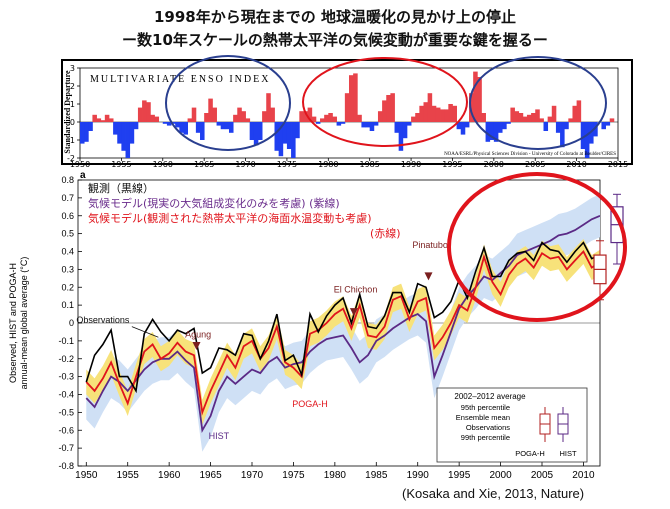  Describe the element at coordinates (67, 234) in the screenshot. I see `temp-ytick-label: 0.5` at that location.